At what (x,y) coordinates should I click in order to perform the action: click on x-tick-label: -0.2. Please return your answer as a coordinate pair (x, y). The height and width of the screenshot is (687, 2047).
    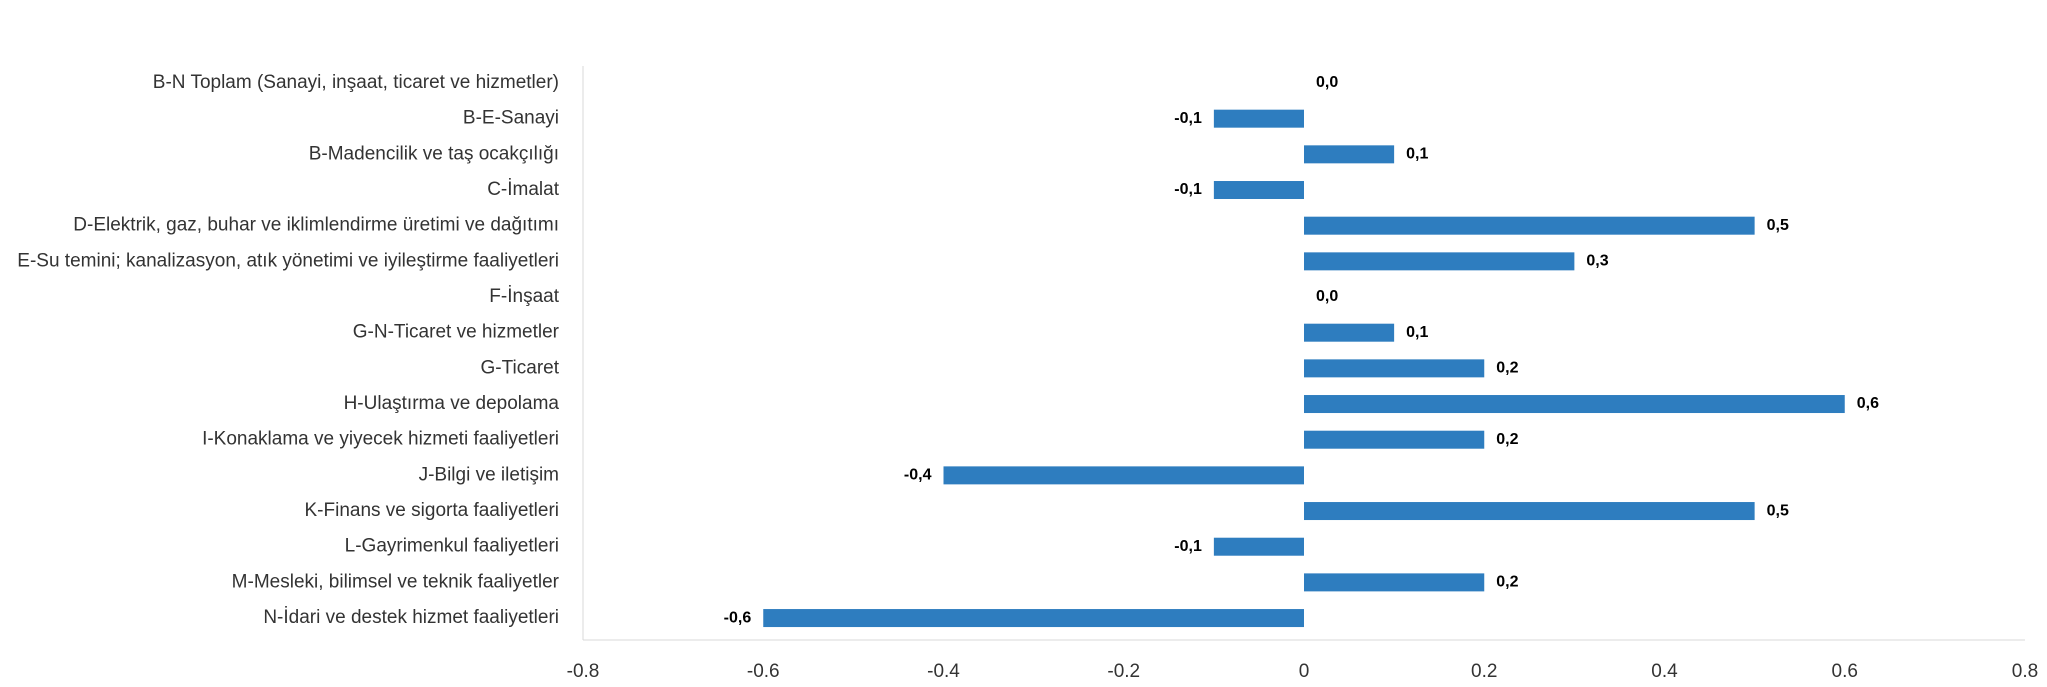
    Looking at the image, I should click on (1123, 671).